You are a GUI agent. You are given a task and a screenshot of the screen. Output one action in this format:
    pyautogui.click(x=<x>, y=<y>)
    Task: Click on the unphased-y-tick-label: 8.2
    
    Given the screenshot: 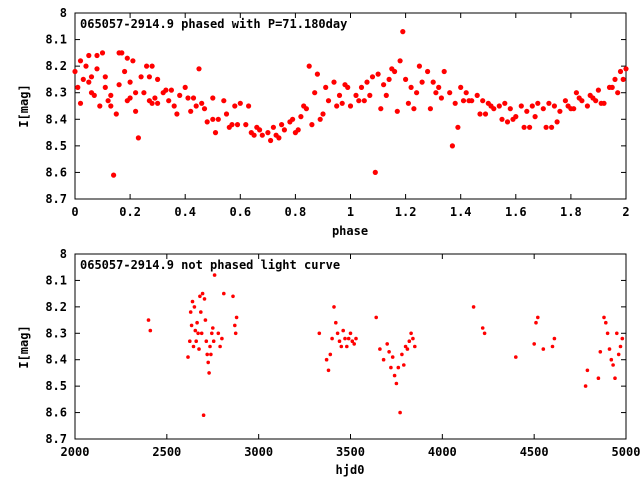 What is the action you would take?
    pyautogui.click(x=56, y=307)
    